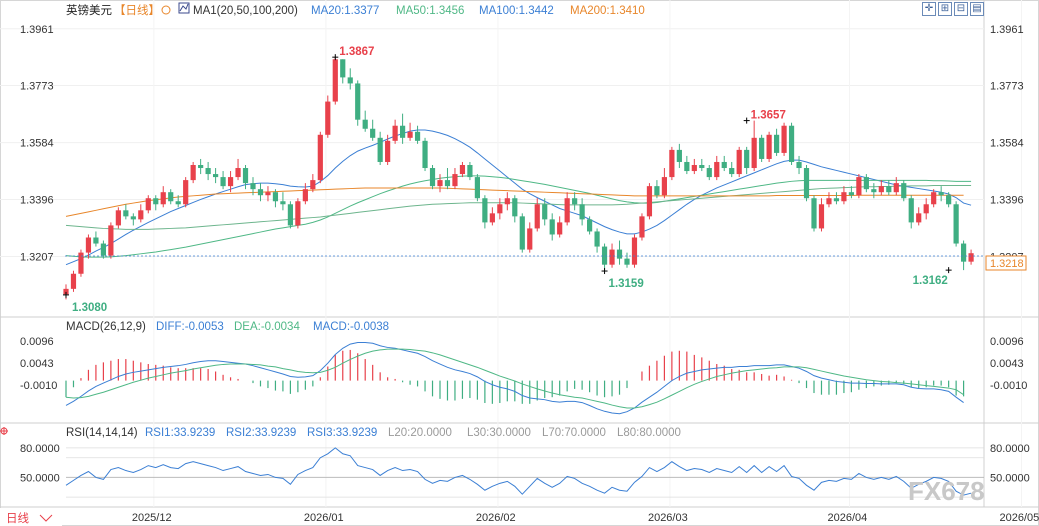 The width and height of the screenshot is (1039, 526). What do you see at coordinates (420, 433) in the screenshot?
I see `rsi-l20-legend: L20:20.0000` at bounding box center [420, 433].